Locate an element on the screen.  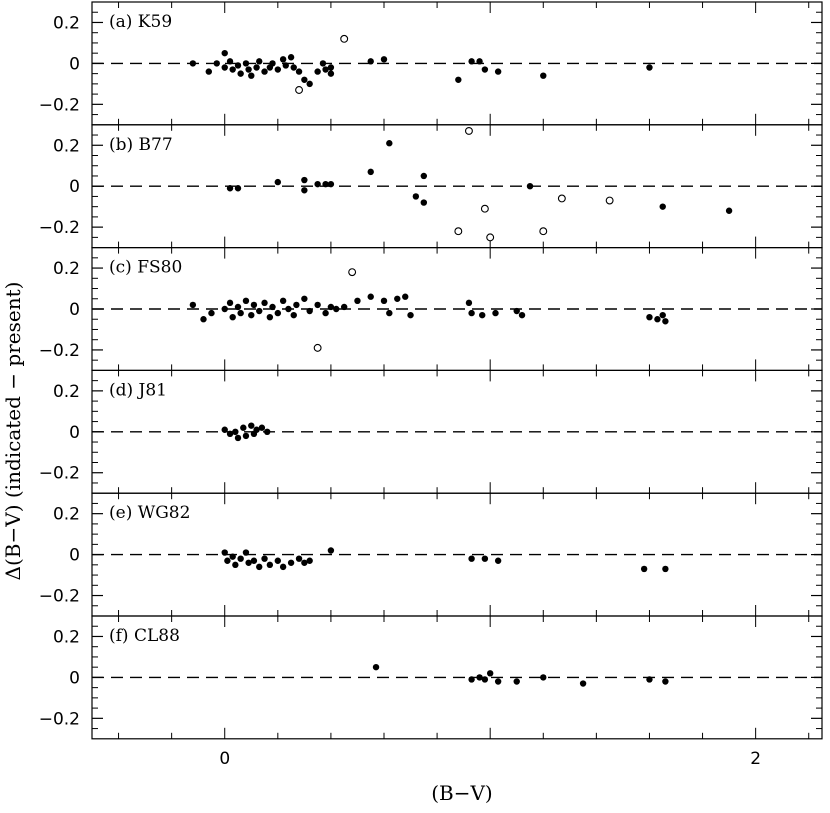
panel-label: (f) CL88 is located at coordinates (144, 636).